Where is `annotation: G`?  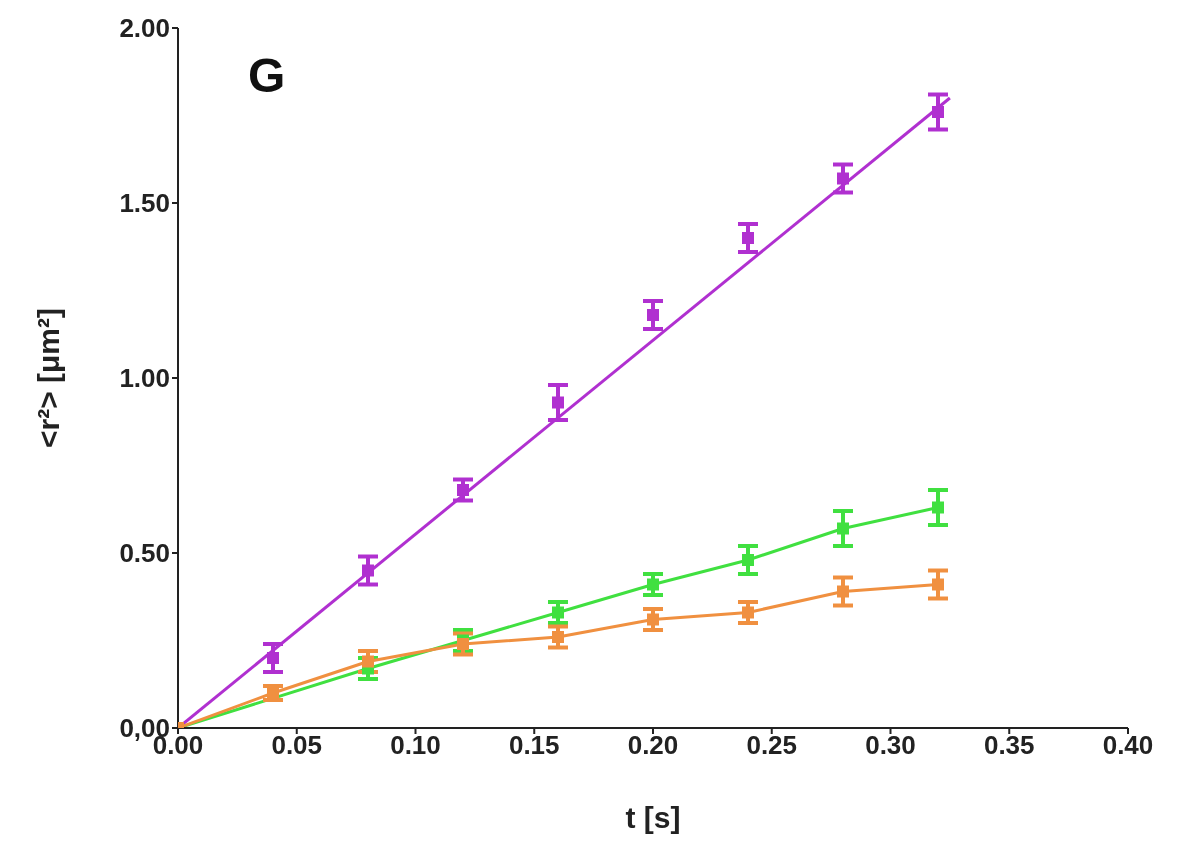 annotation: G is located at coordinates (267, 75).